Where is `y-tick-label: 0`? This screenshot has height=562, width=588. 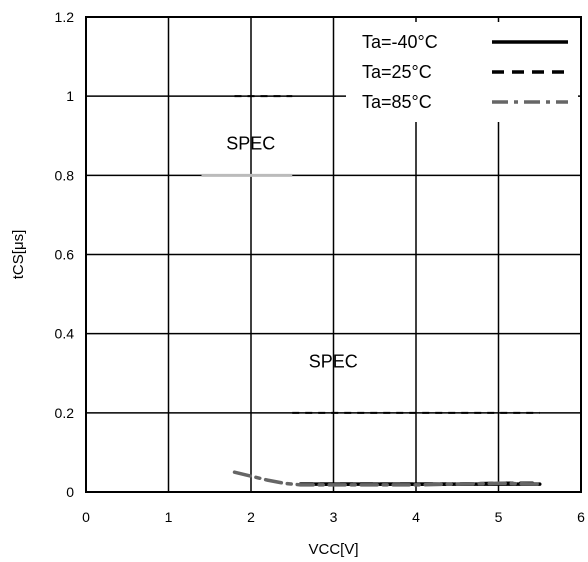 y-tick-label: 0 is located at coordinates (70, 492).